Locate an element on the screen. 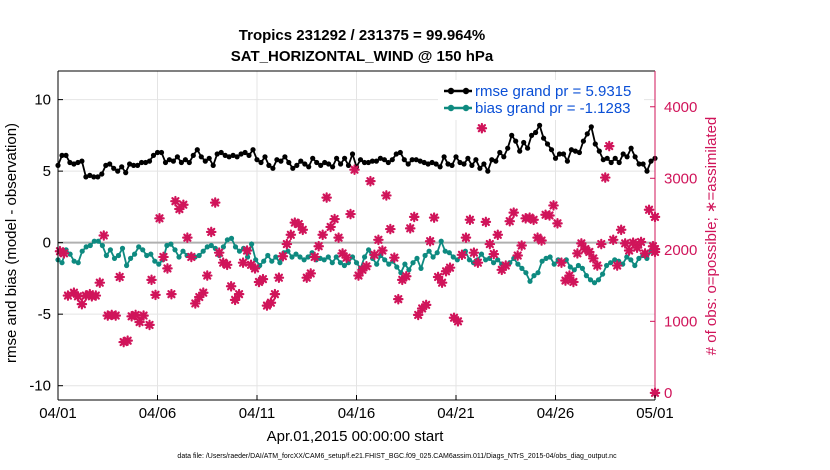  x-tick-label: 04/26 is located at coordinates (556, 413).